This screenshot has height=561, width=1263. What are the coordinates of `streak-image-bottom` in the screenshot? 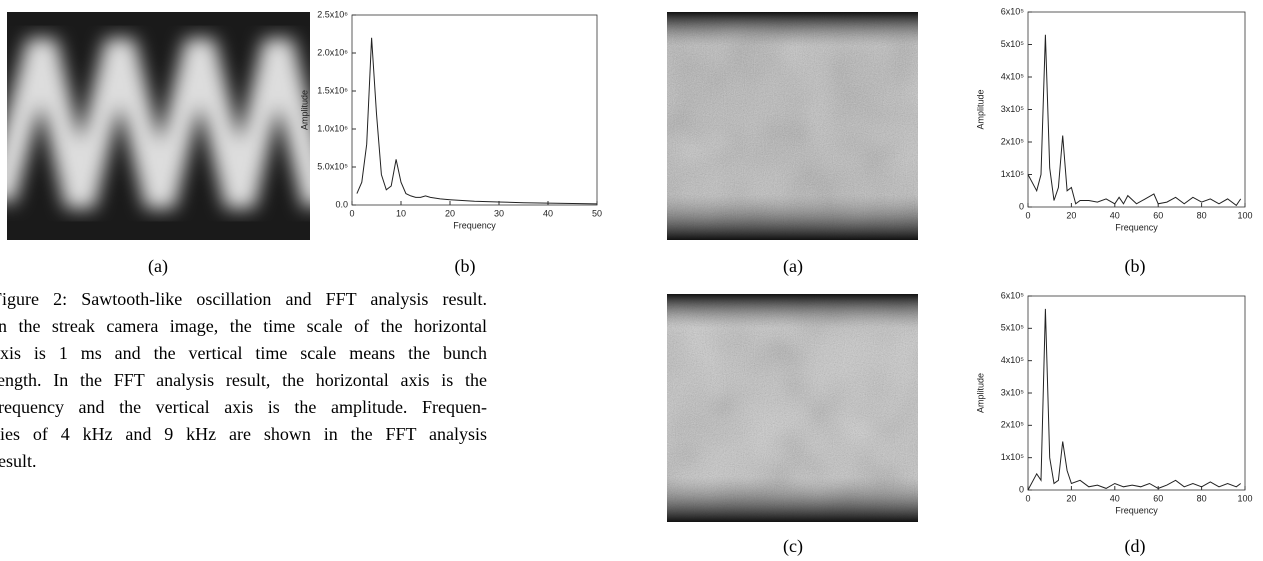 It's located at (792, 408).